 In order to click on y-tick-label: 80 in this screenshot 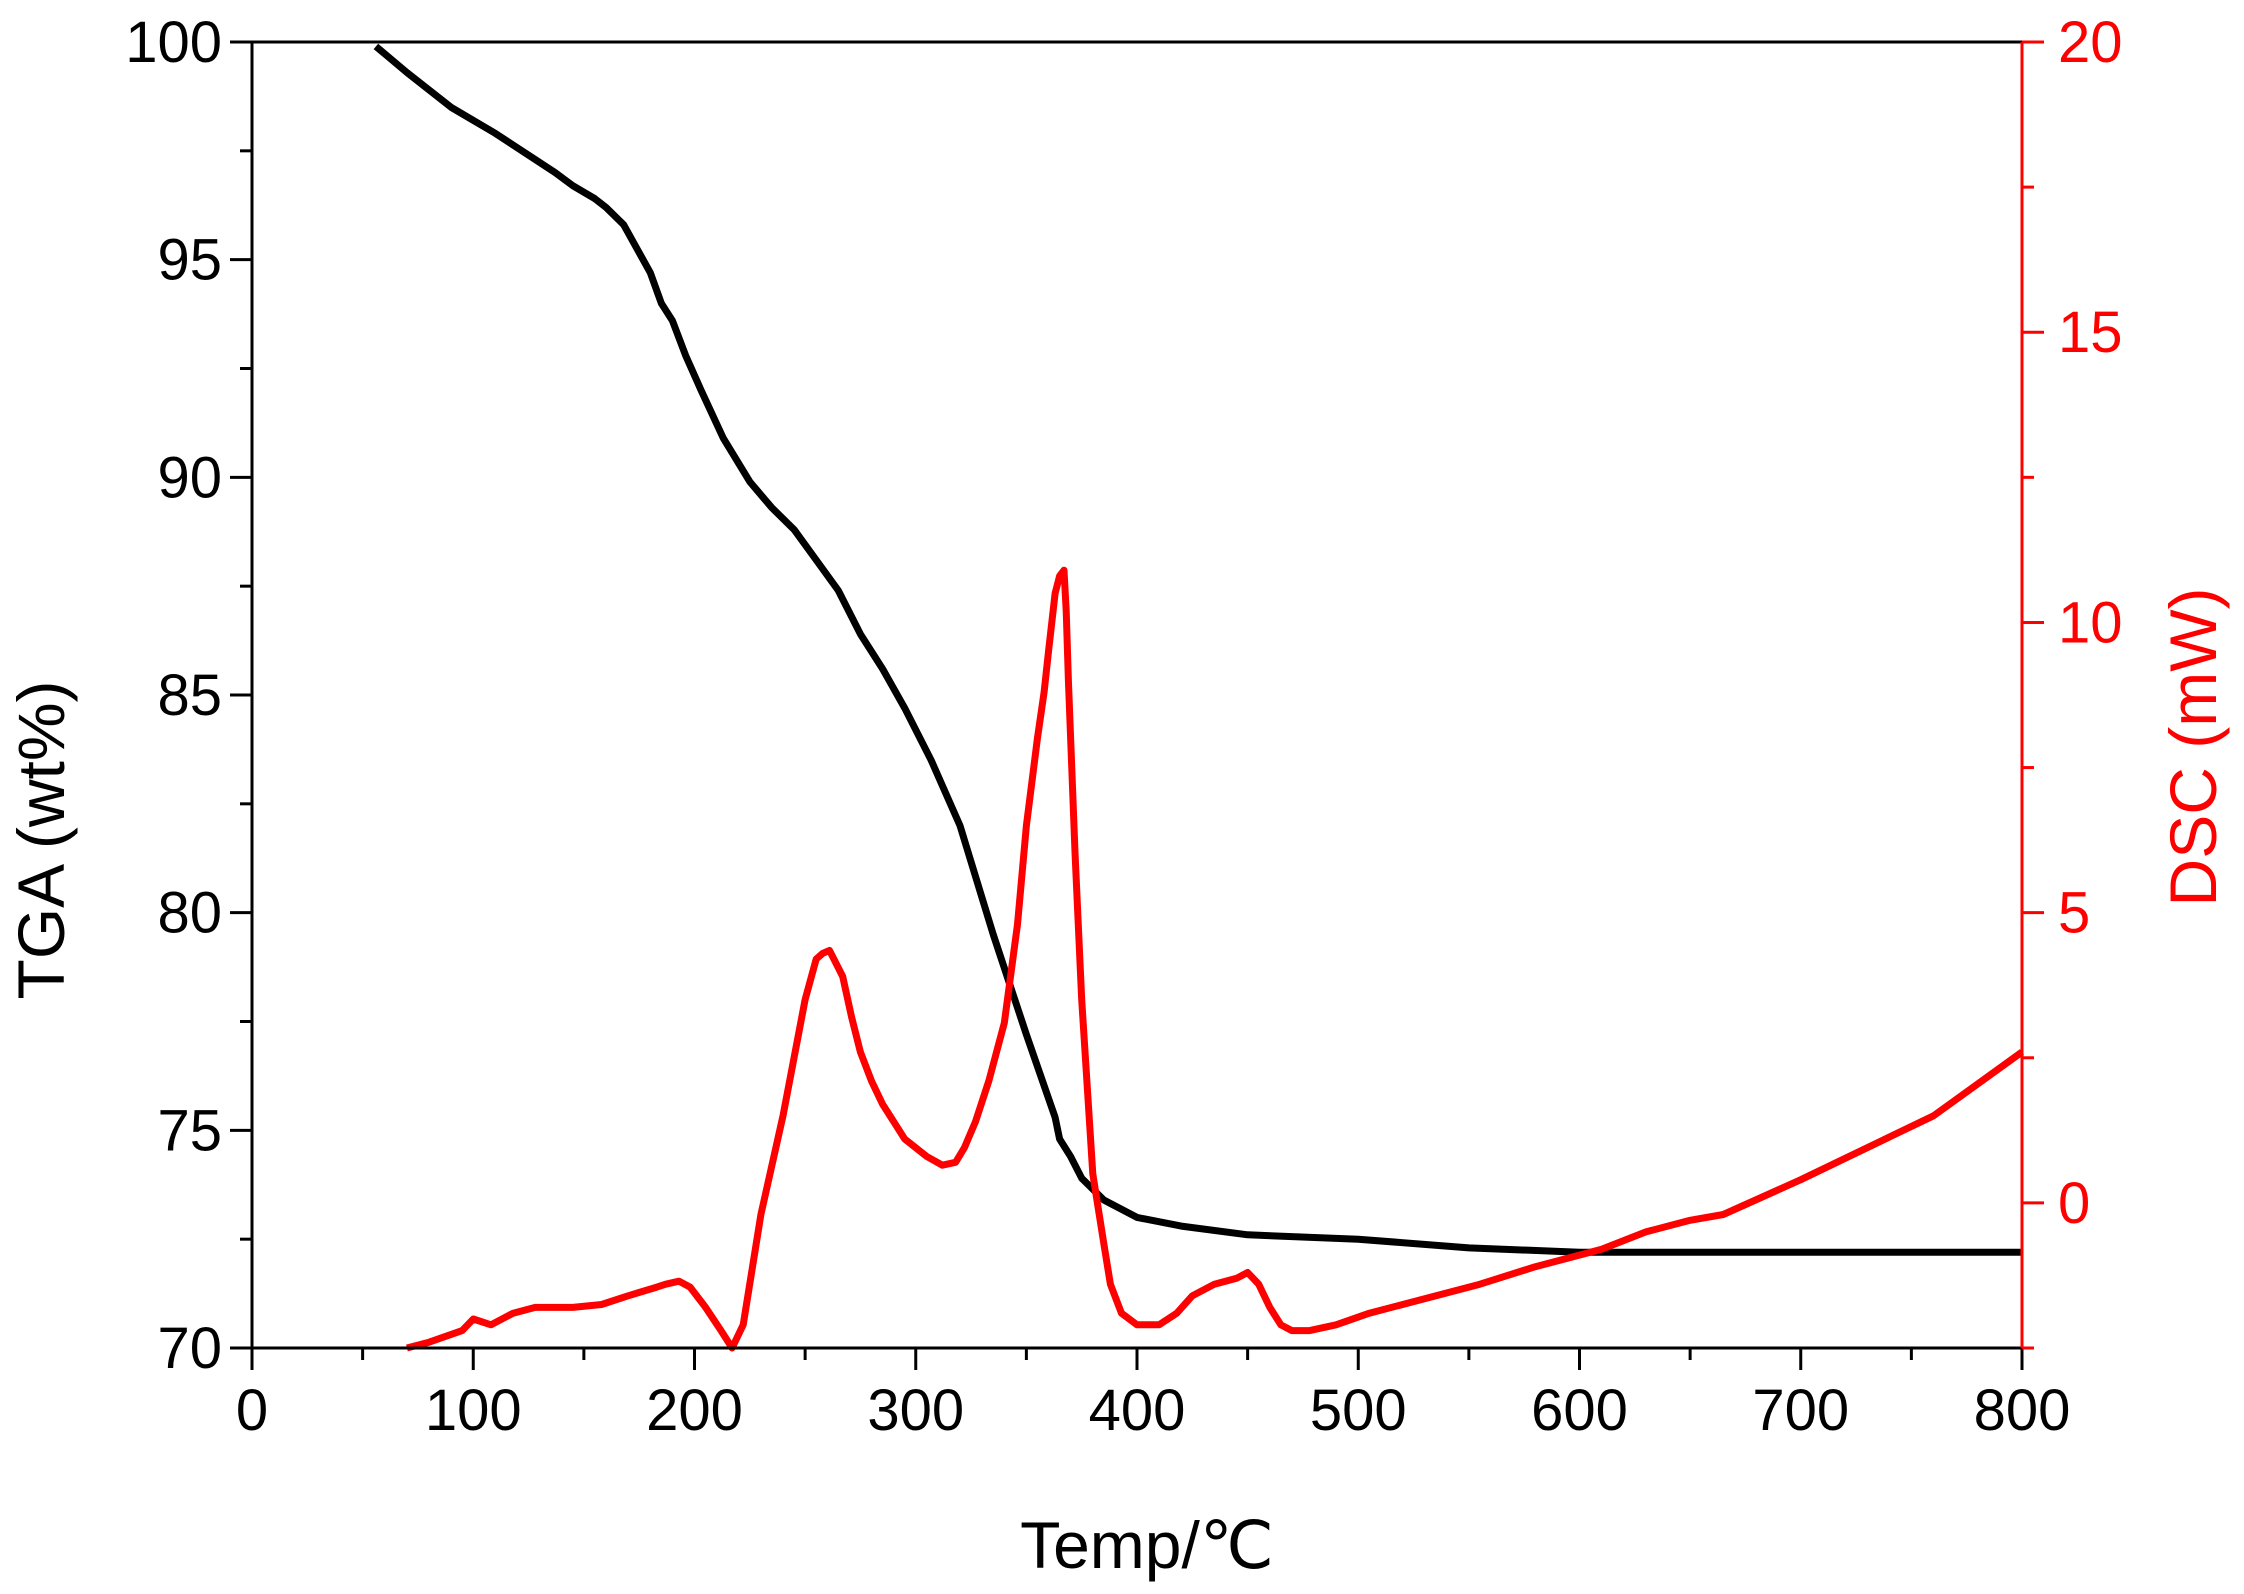, I will do `click(189, 913)`.